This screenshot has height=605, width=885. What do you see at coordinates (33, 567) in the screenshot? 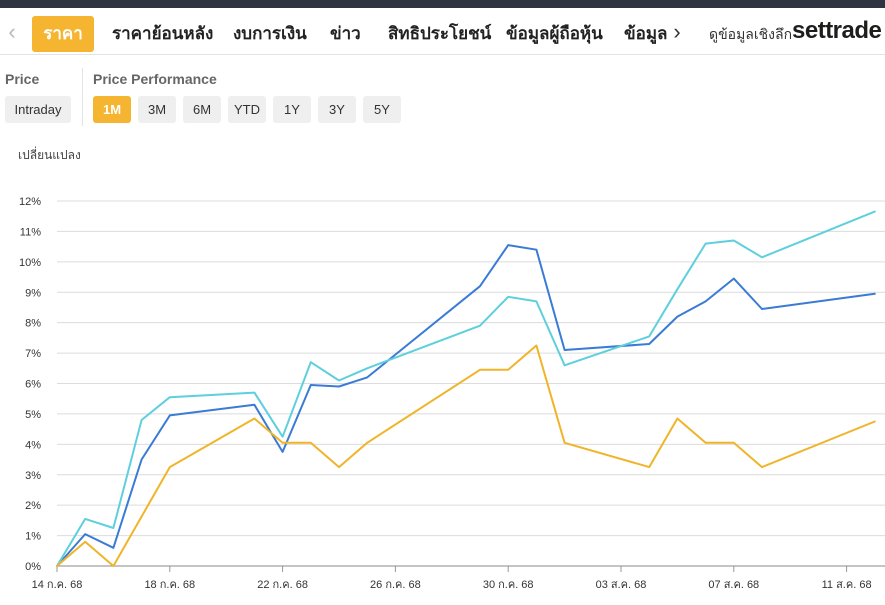
I see `y-tick-label: 0%` at bounding box center [33, 567].